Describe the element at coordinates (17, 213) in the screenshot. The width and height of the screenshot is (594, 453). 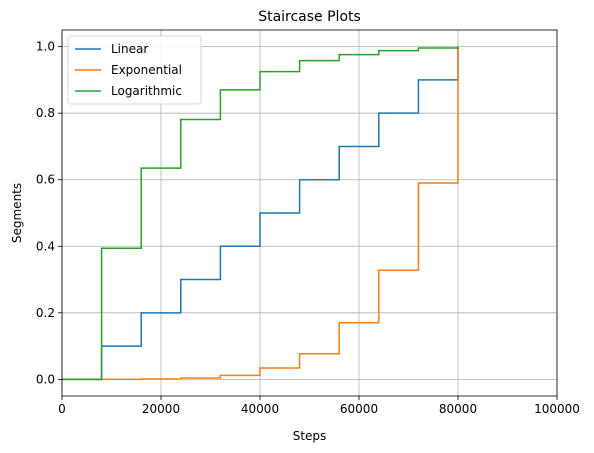
I see `y-axis-label: Segments` at that location.